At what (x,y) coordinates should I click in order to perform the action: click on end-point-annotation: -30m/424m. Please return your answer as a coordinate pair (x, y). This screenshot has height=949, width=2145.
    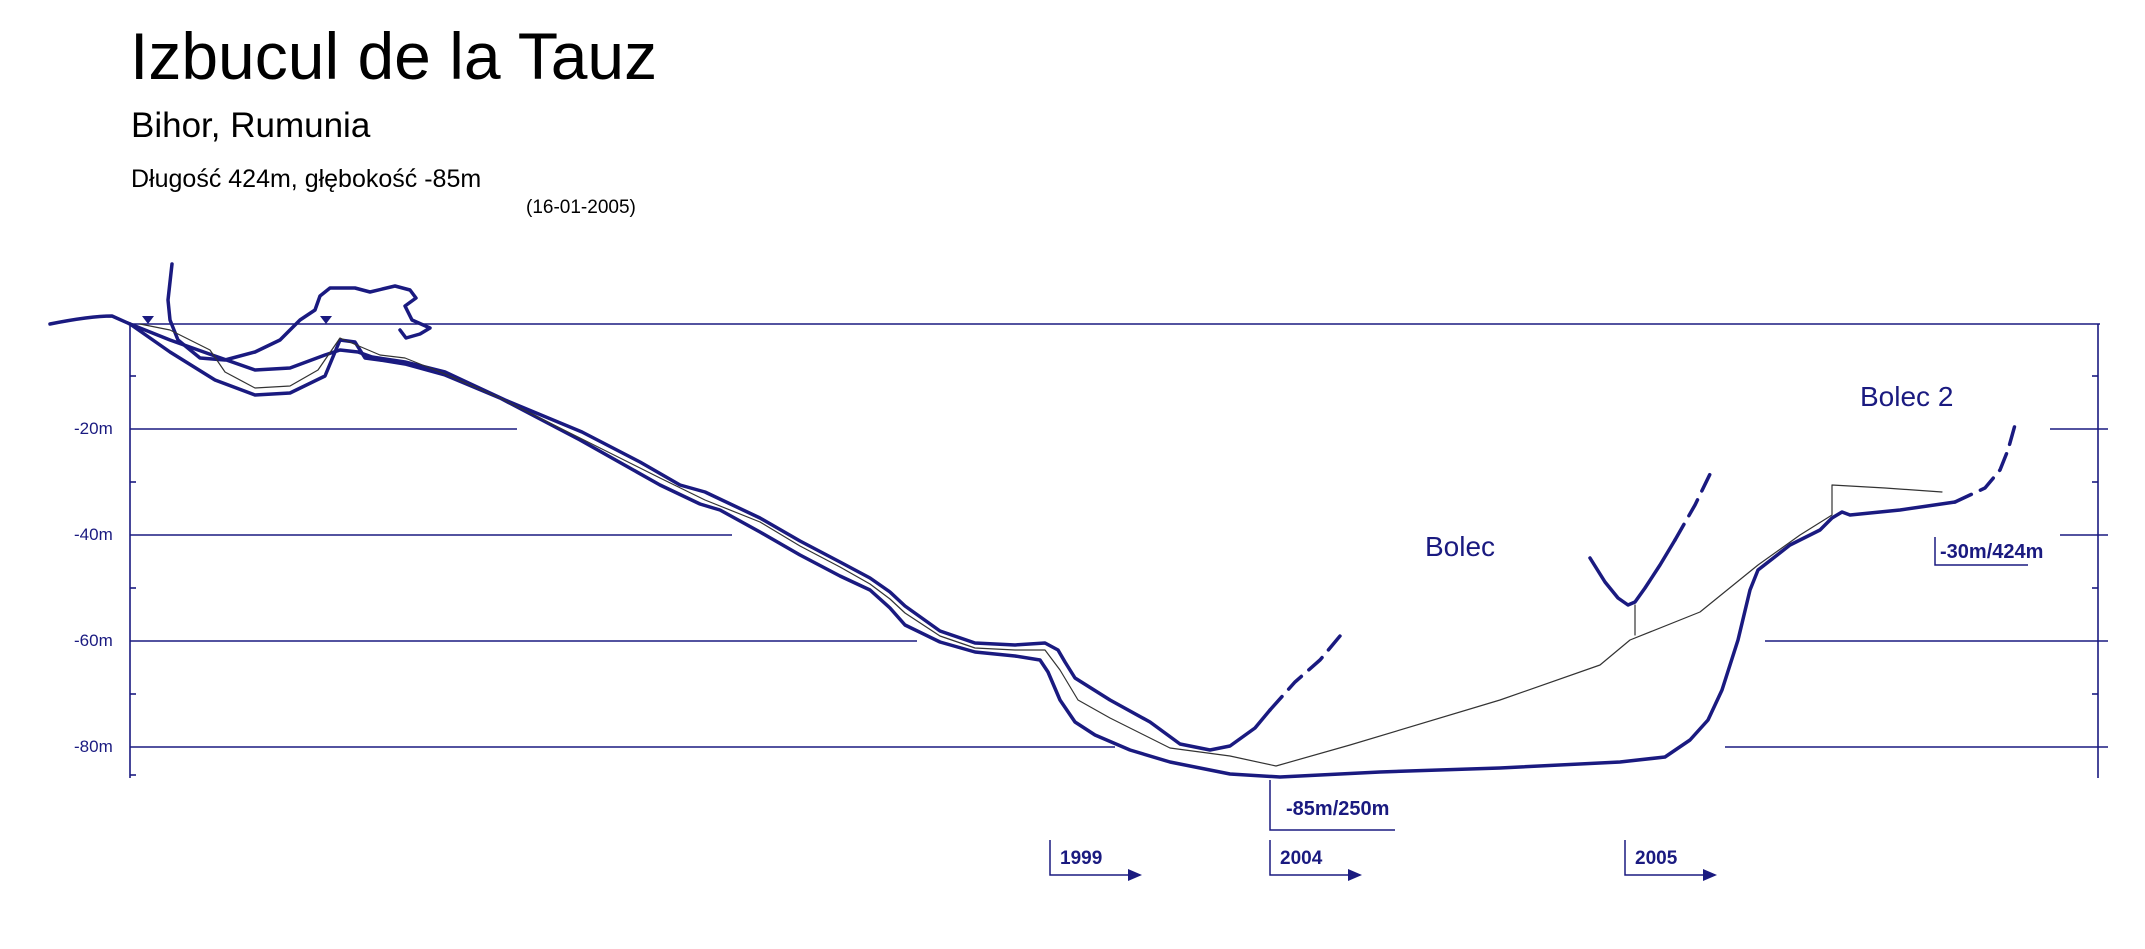
    Looking at the image, I should click on (1988, 551).